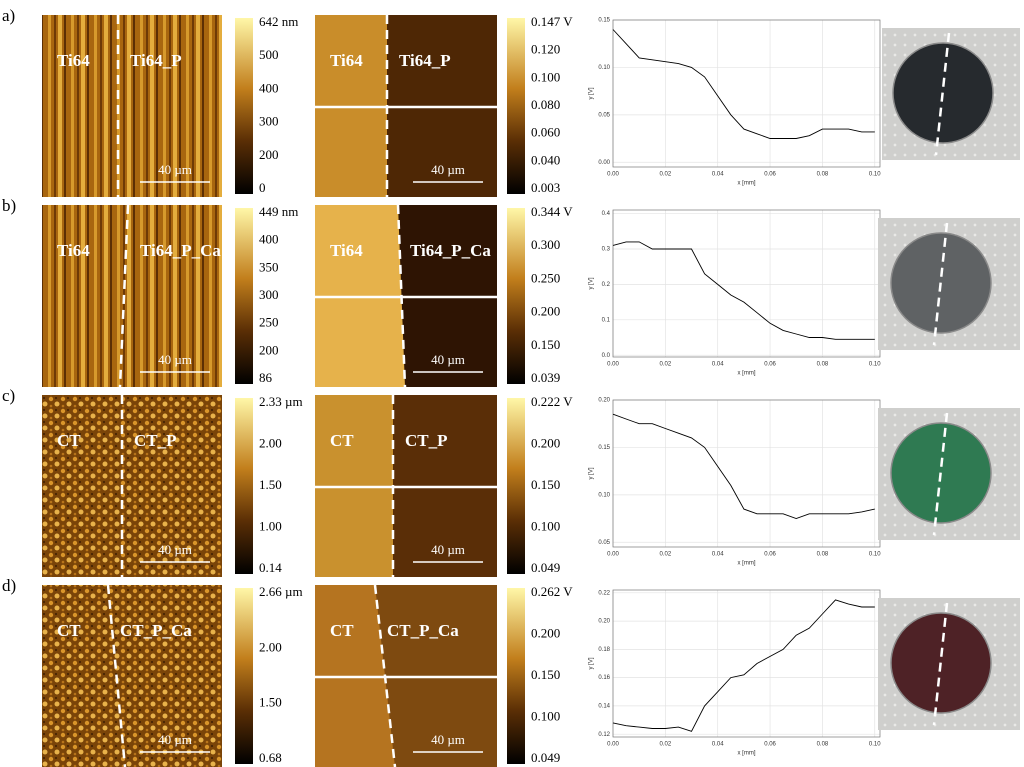 The height and width of the screenshot is (767, 1024). What do you see at coordinates (545, 49) in the screenshot?
I see `colorbar-label: 0.120` at bounding box center [545, 49].